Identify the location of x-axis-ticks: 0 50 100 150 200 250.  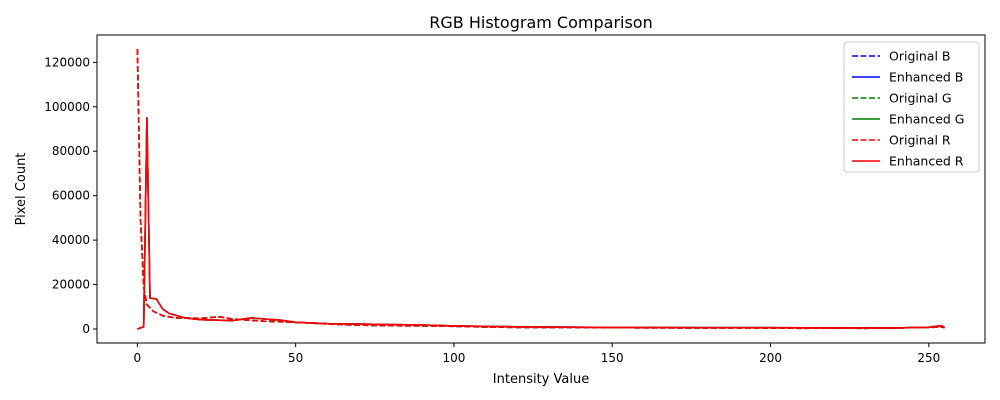
(537, 354).